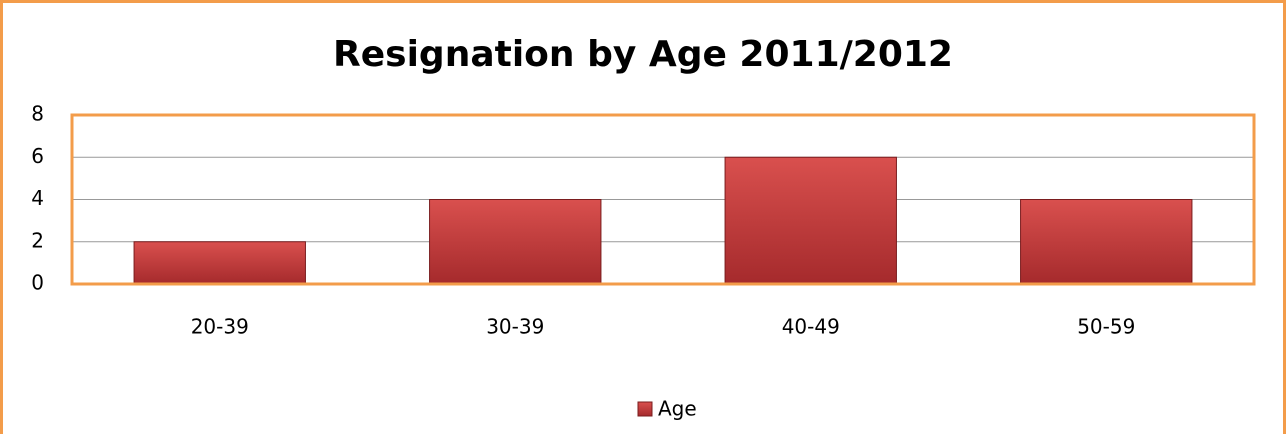 The image size is (1286, 434). I want to click on y-tick-label: 0, so click(37, 283).